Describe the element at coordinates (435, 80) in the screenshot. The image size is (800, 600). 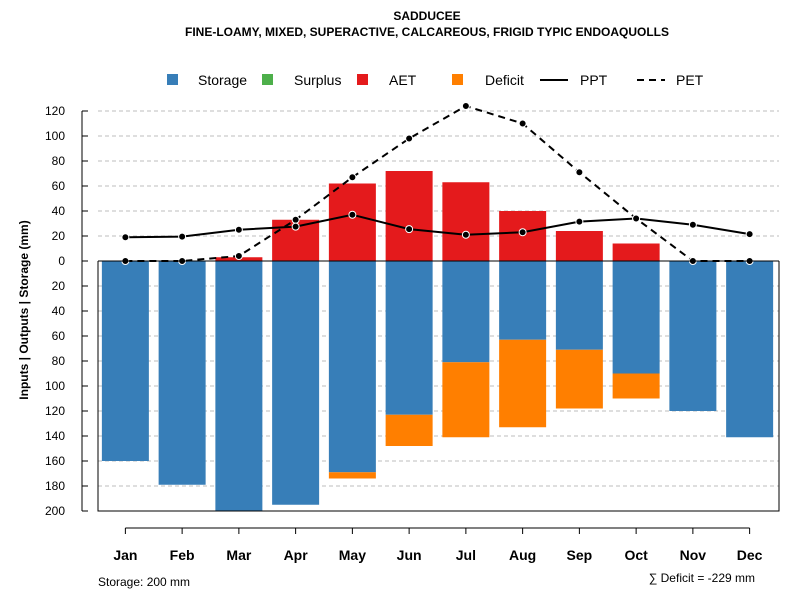
I see `legend: Storage Surplus AET Deficit PPT PET` at that location.